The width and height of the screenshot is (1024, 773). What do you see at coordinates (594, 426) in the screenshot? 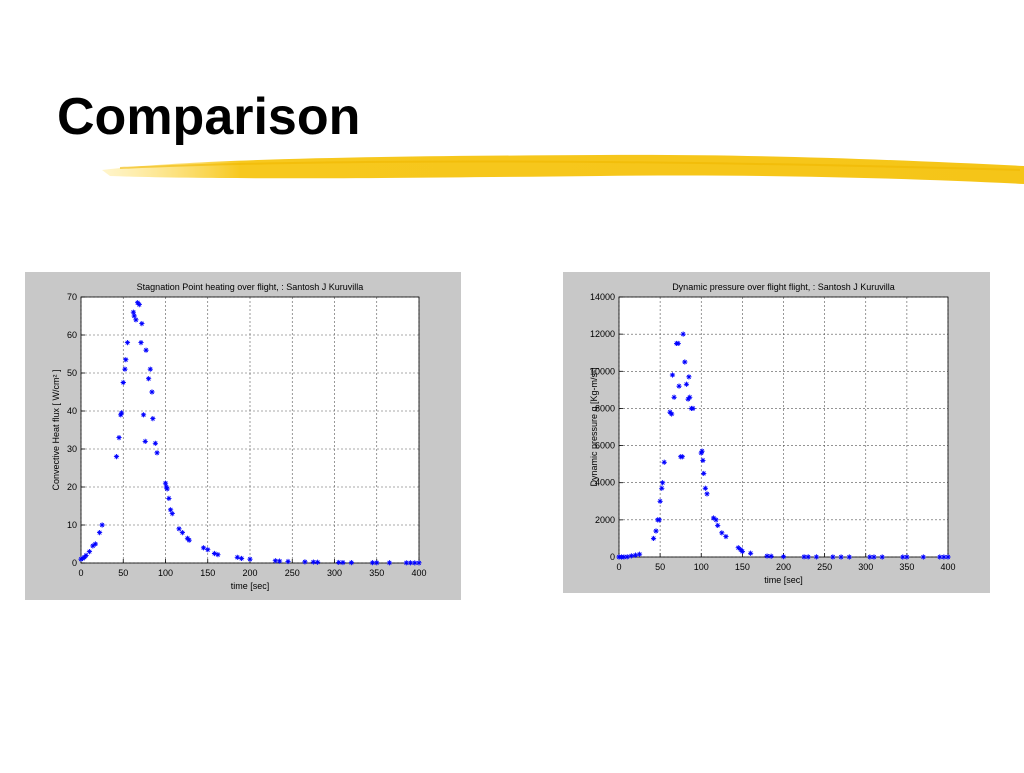
I see `y-axis-label: Dynamic pressure q [Kg-m/s²]` at bounding box center [594, 426].